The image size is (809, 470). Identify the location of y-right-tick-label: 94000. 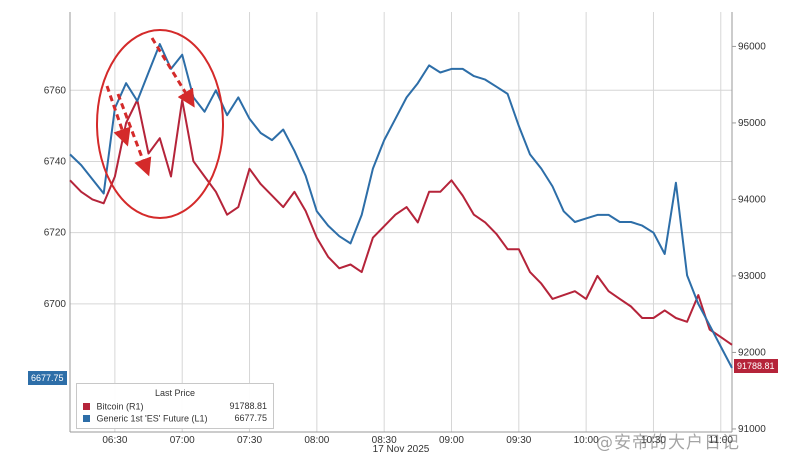
(752, 199).